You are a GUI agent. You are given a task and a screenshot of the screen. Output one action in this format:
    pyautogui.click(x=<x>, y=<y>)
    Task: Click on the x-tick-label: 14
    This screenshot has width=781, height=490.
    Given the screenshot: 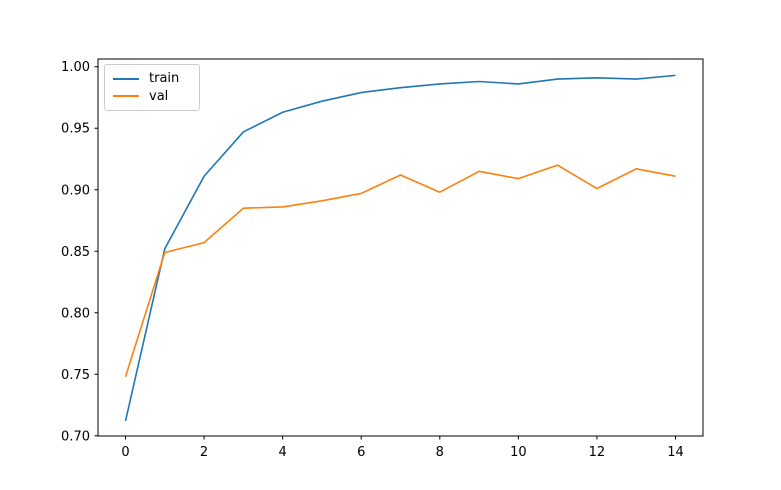 What is the action you would take?
    pyautogui.click(x=675, y=452)
    